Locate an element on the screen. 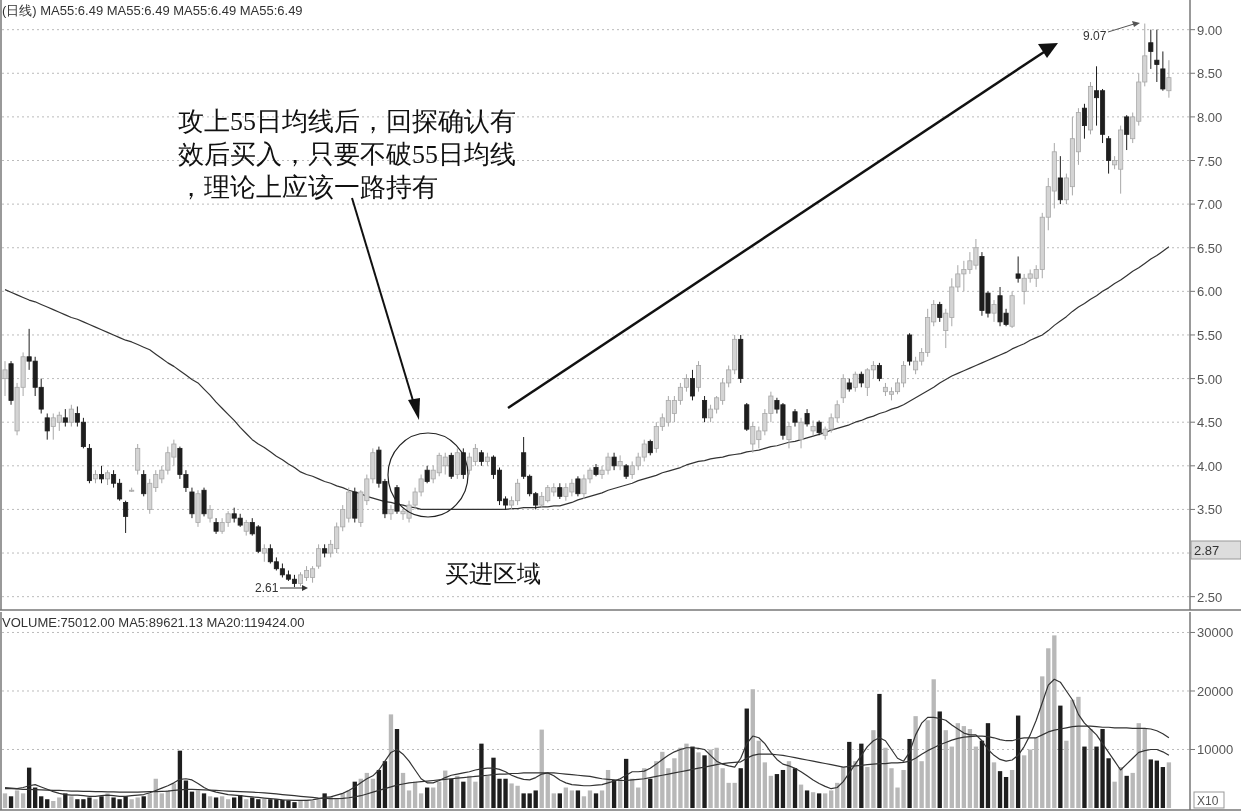 The image size is (1241, 811). y-tick-label: 5.50 is located at coordinates (1210, 335).